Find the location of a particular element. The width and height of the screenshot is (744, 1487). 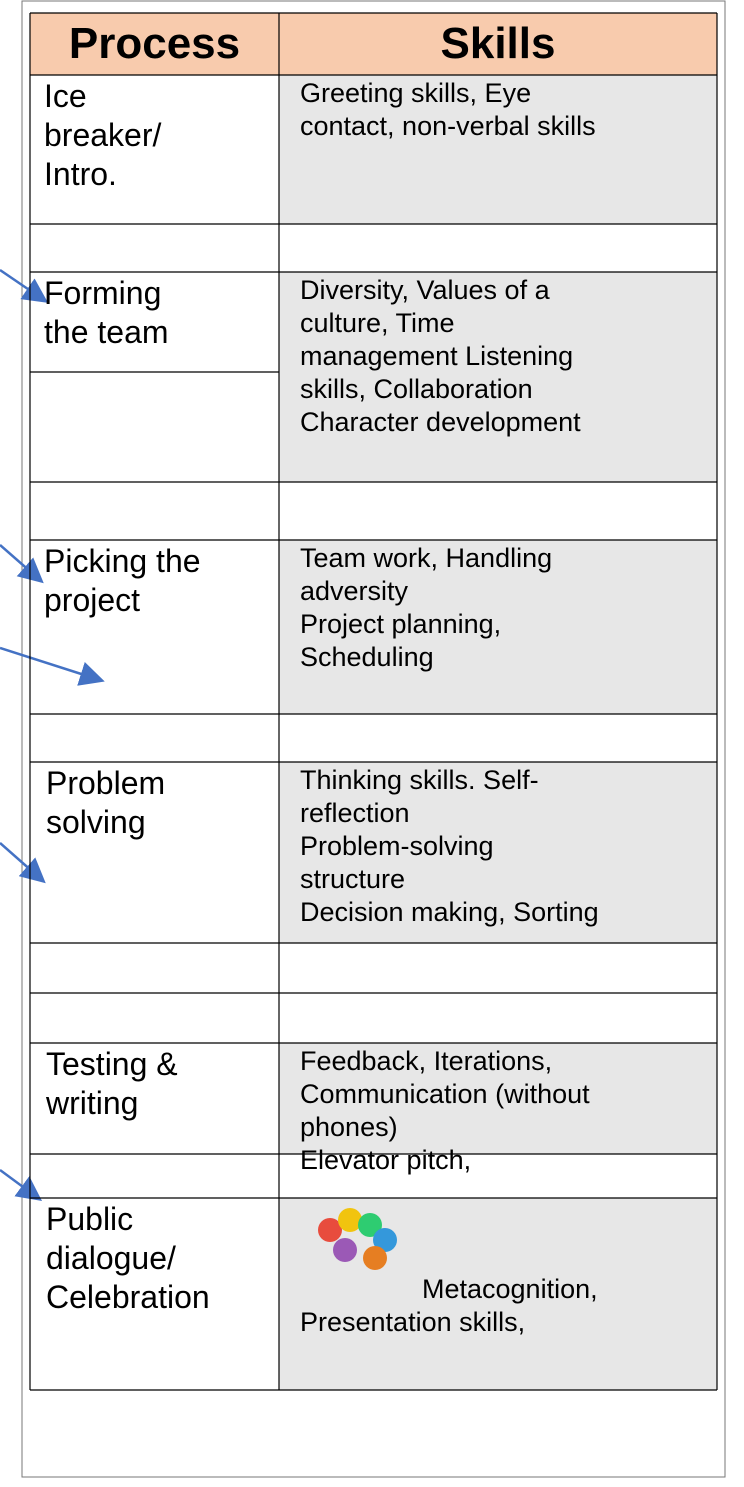

team-icon is located at coordinates (357, 1239).